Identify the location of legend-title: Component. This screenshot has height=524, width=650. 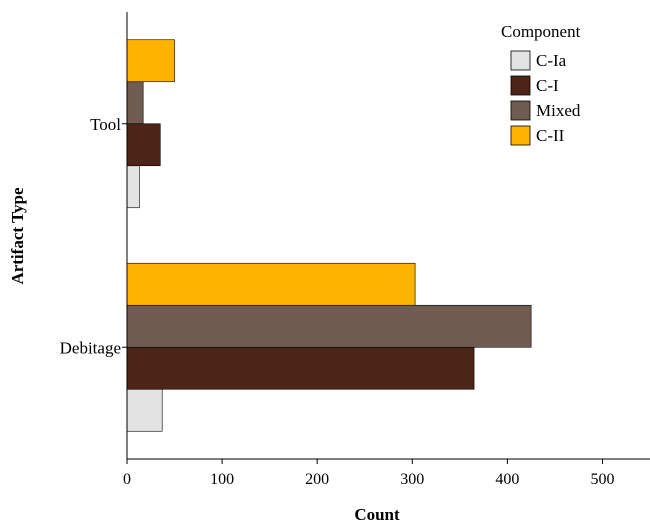
(541, 31).